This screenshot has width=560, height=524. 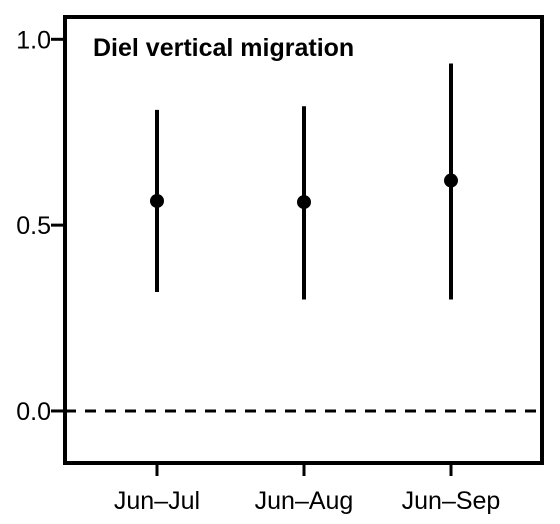 I want to click on x-tick-label: Jun–Aug, so click(x=304, y=501).